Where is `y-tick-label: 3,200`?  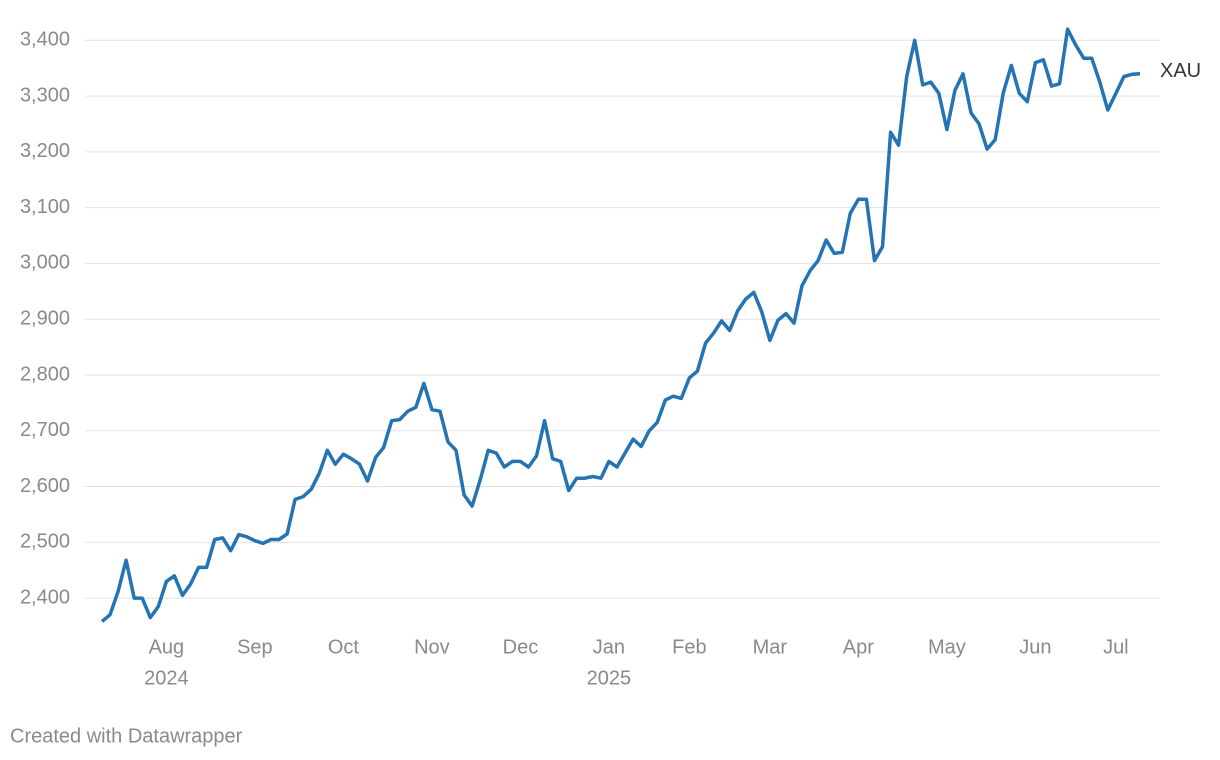 y-tick-label: 3,200 is located at coordinates (45, 151).